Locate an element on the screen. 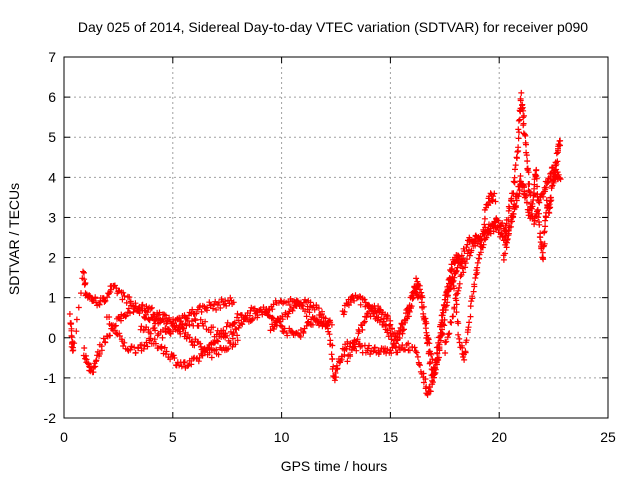 This screenshot has width=640, height=480. series-s7 is located at coordinates (436, 277).